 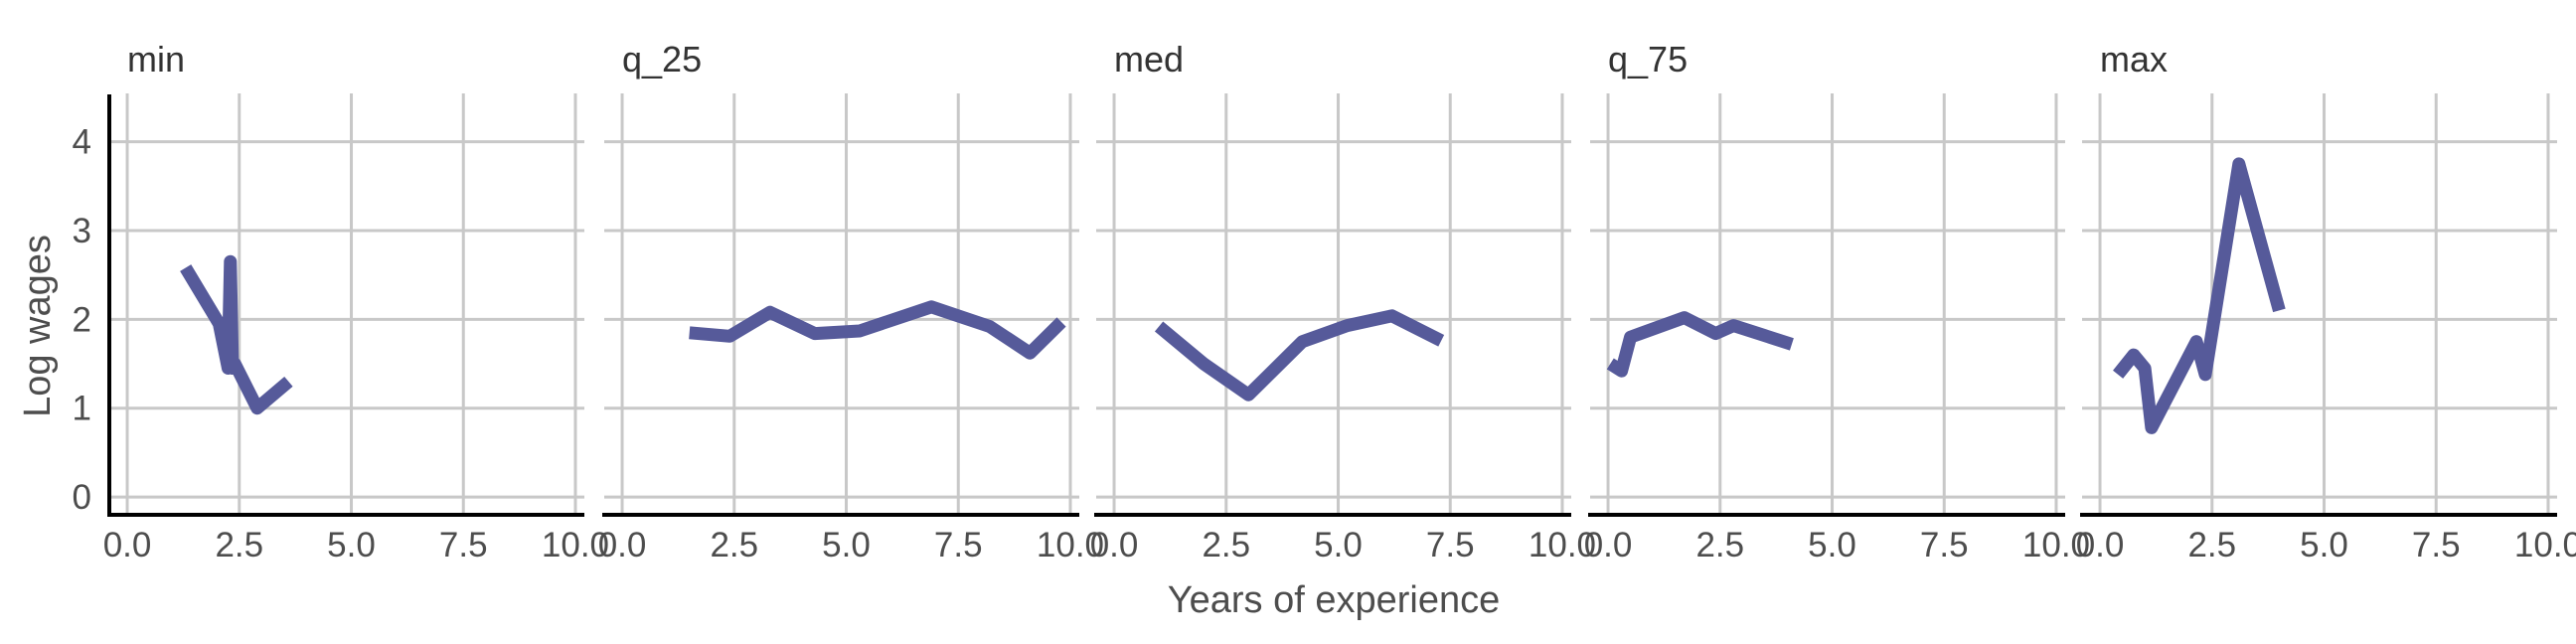 I want to click on series-line-med, so click(x=1299, y=355).